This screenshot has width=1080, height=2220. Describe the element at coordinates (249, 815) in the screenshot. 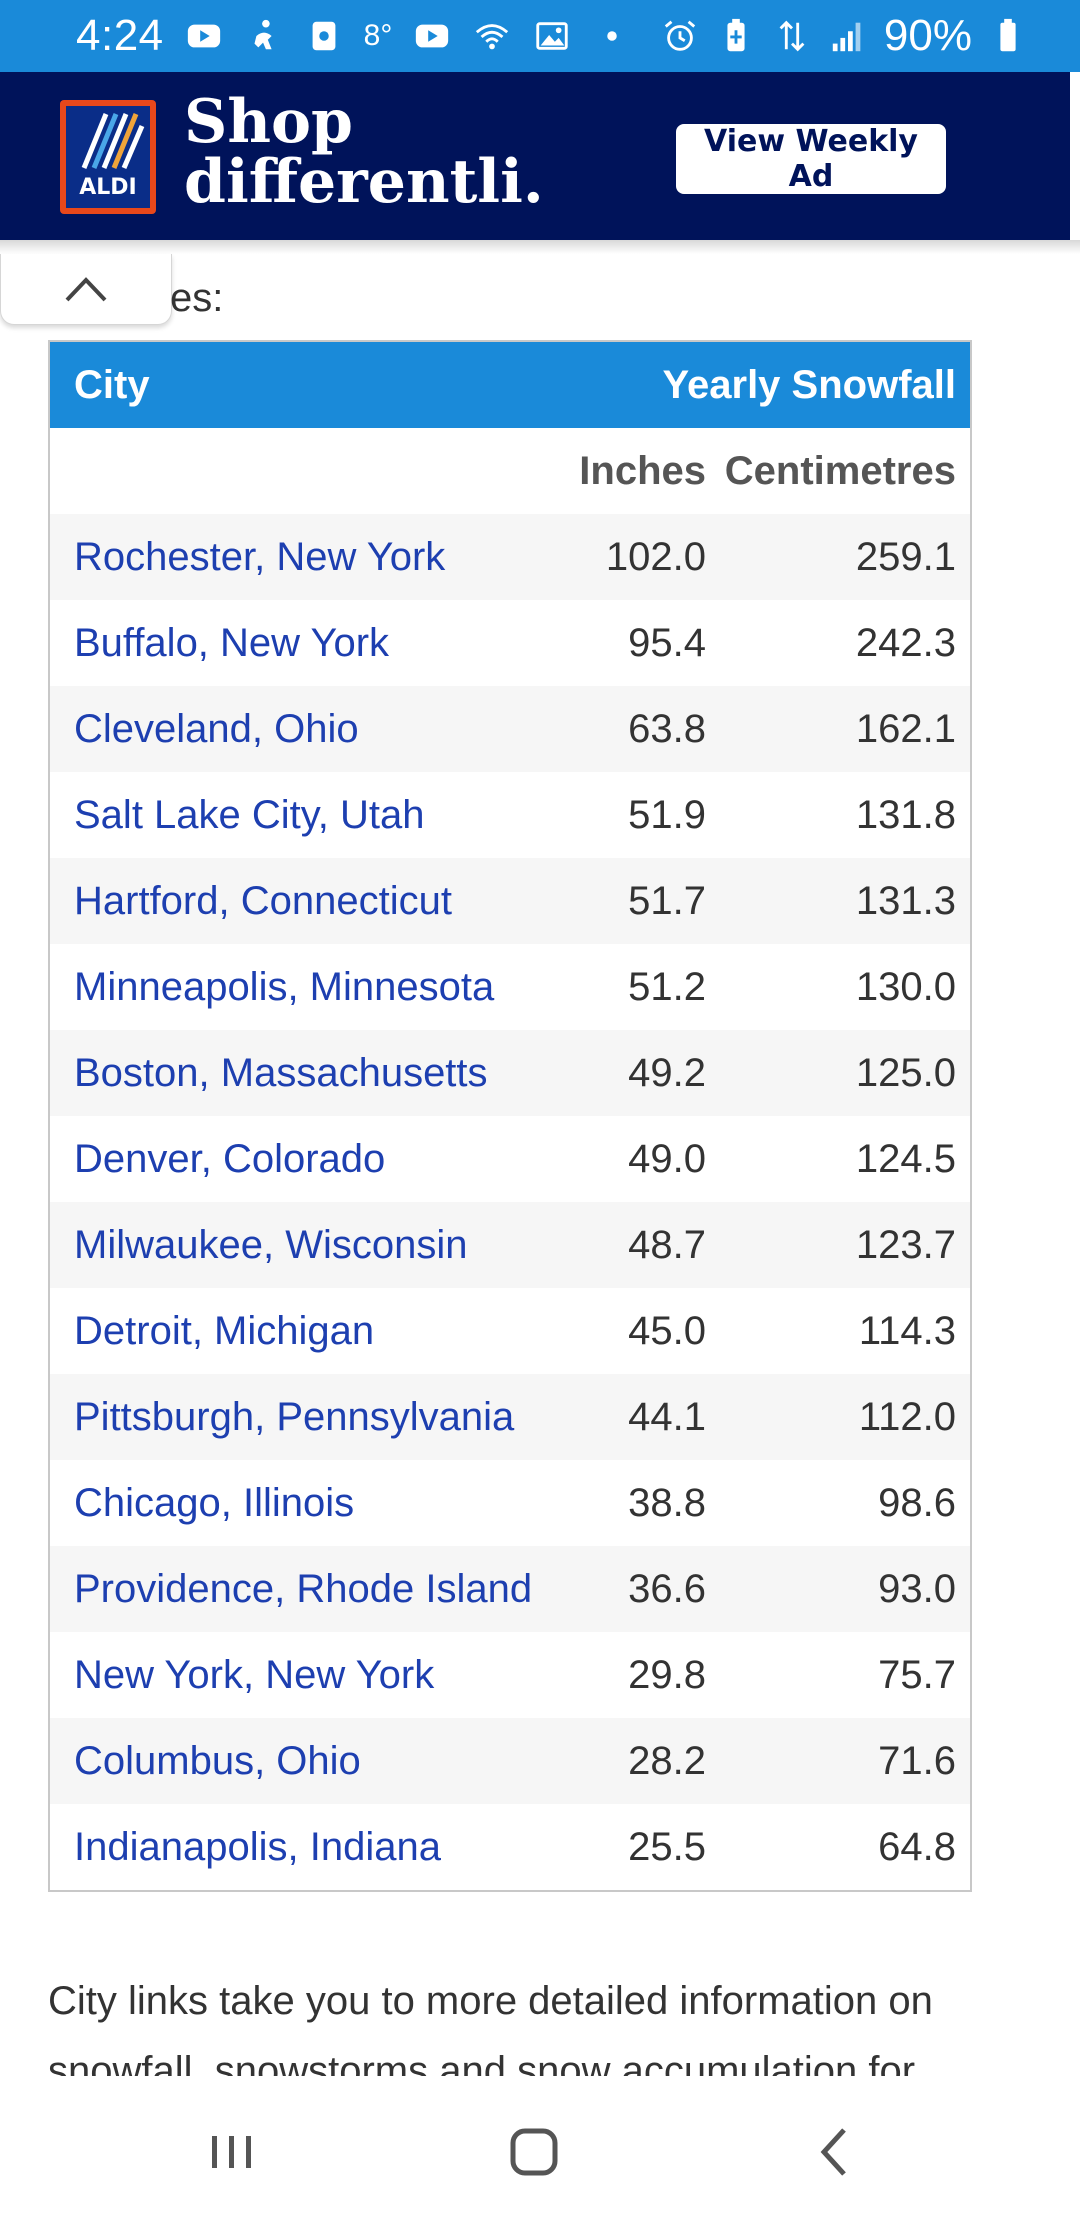

I see `city-link: Salt Lake City, Utah` at that location.